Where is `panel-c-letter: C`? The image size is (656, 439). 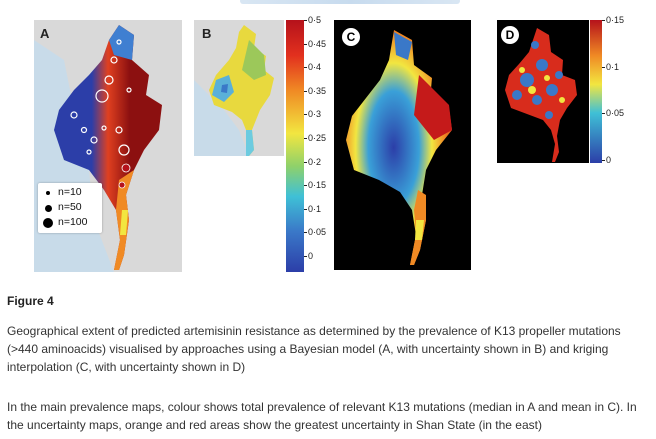
panel-c-letter: C is located at coordinates (351, 37).